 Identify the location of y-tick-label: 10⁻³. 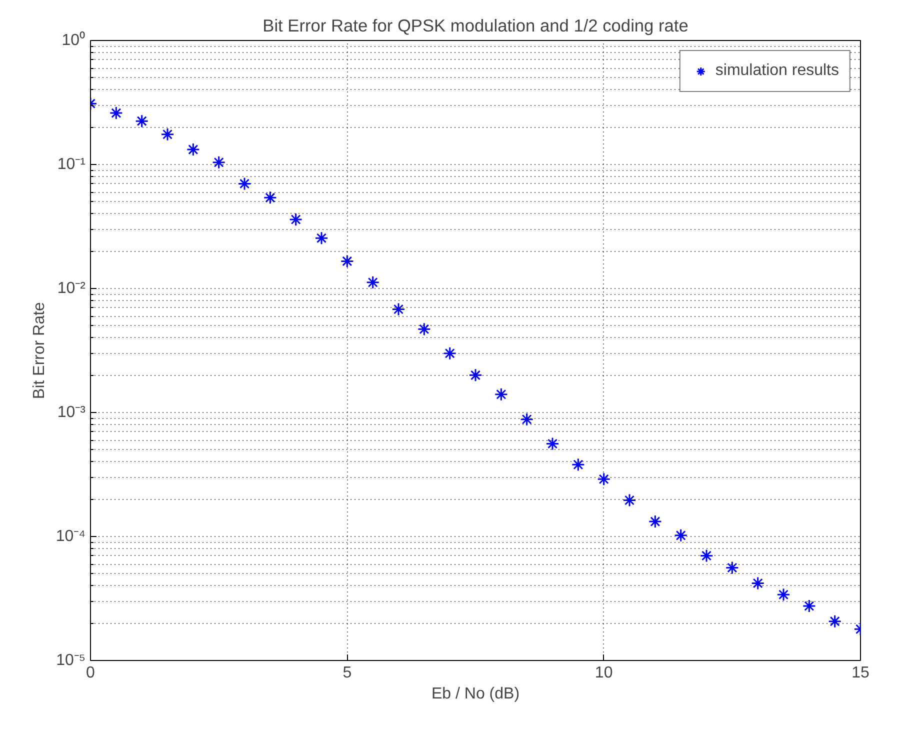
(71, 412).